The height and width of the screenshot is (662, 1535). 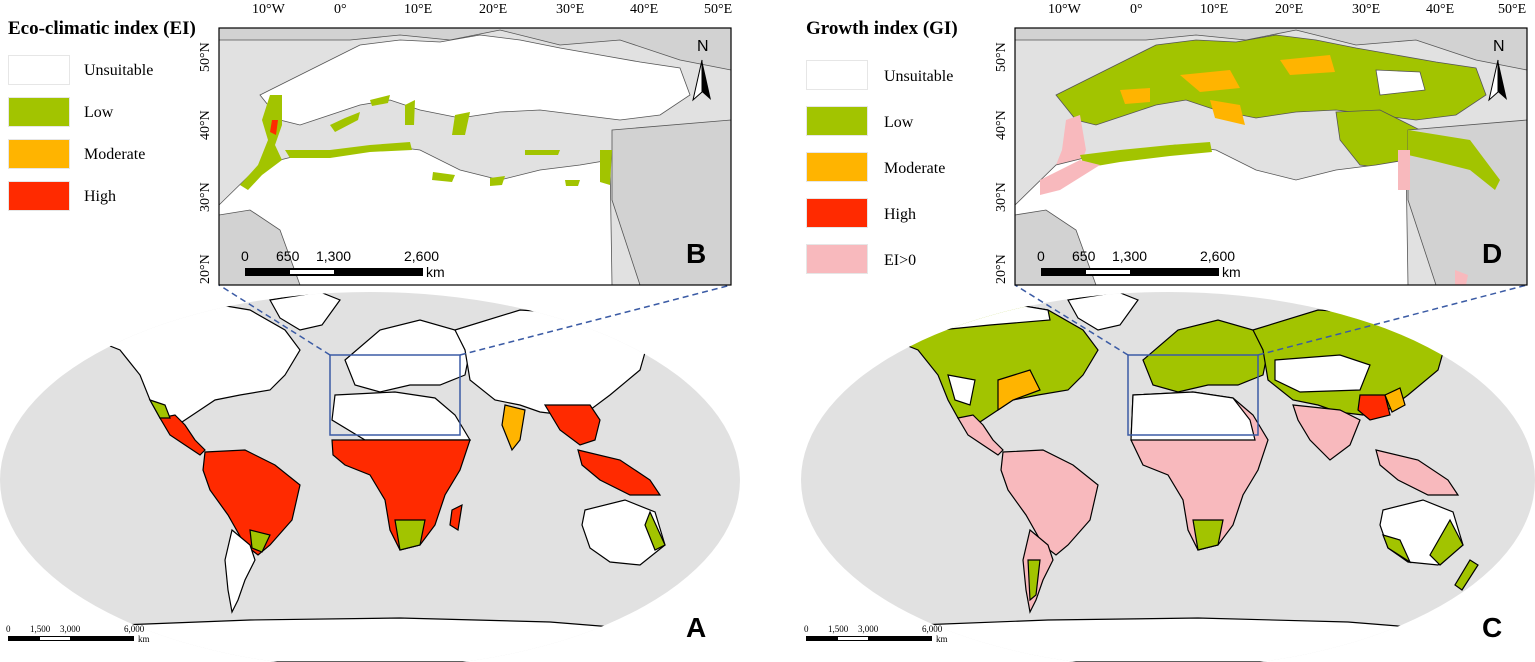 What do you see at coordinates (919, 76) in the screenshot?
I see `legend-label-unsuitable-gi: Unsuitable` at bounding box center [919, 76].